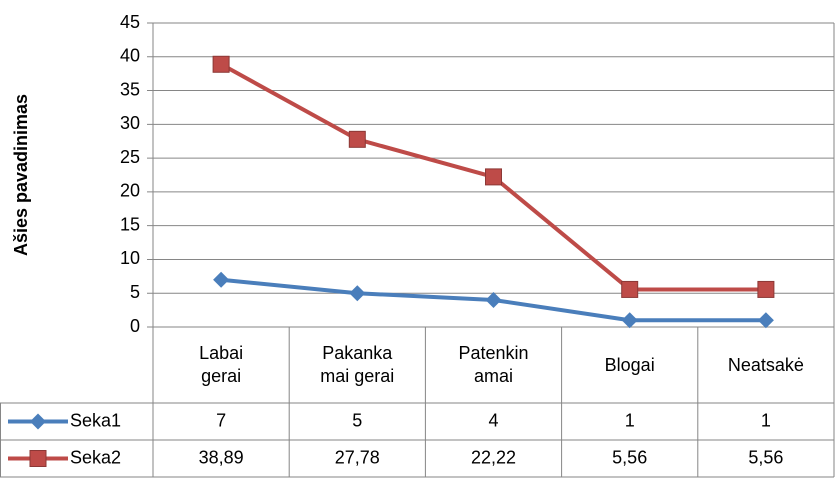 This screenshot has width=835, height=478. Describe the element at coordinates (221, 457) in the screenshot. I see `table-value: 38,89` at that location.